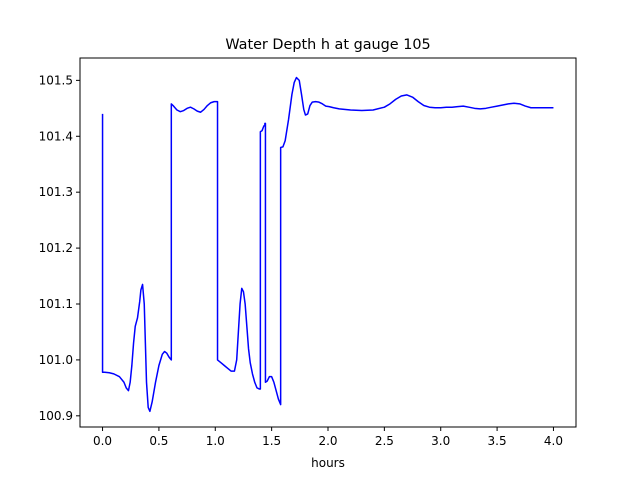 This screenshot has height=480, width=640. Describe the element at coordinates (215, 441) in the screenshot. I see `x-tick-label: 1.0` at that location.